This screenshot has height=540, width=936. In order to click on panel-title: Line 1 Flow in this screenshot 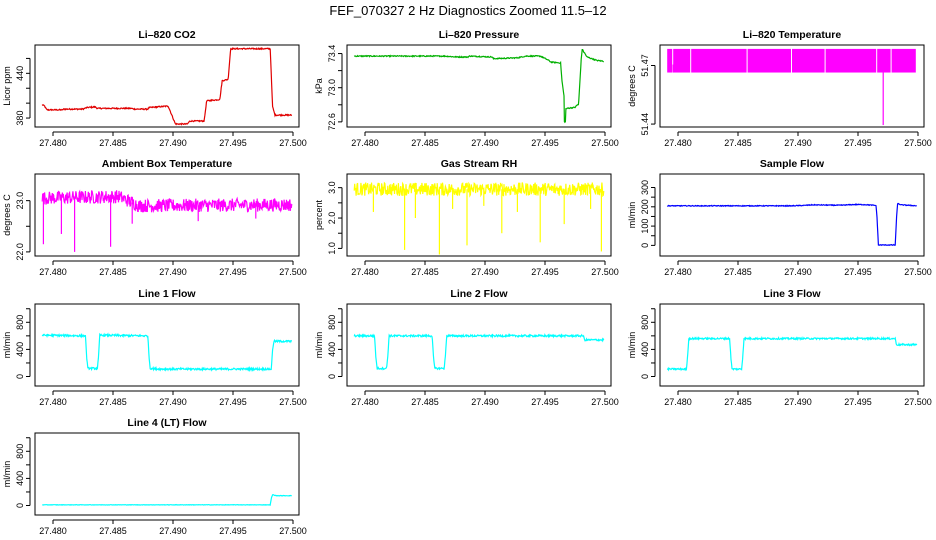, I will do `click(167, 294)`.